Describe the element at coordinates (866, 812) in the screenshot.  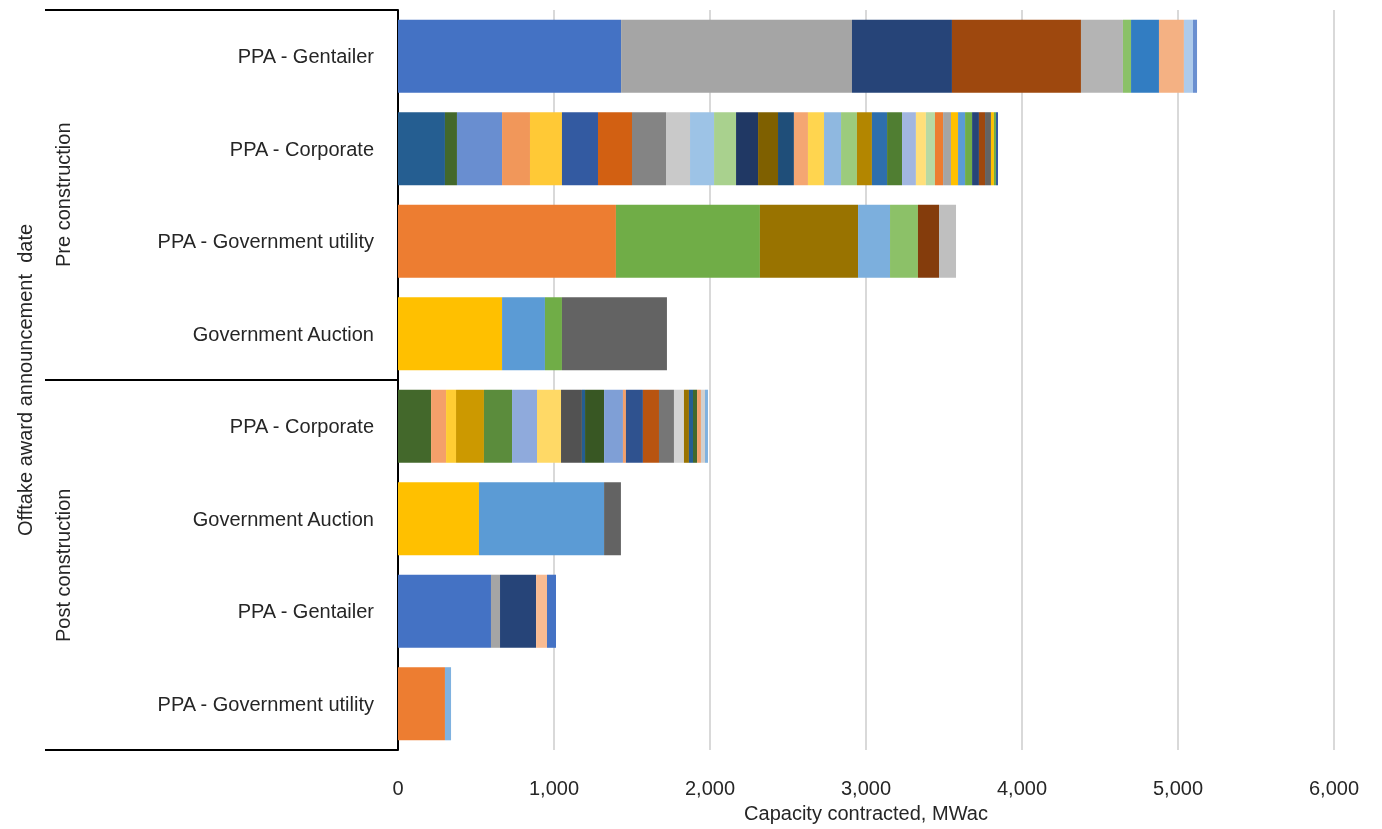
I see `x-axis-title: Capacity contracted, MWac` at that location.